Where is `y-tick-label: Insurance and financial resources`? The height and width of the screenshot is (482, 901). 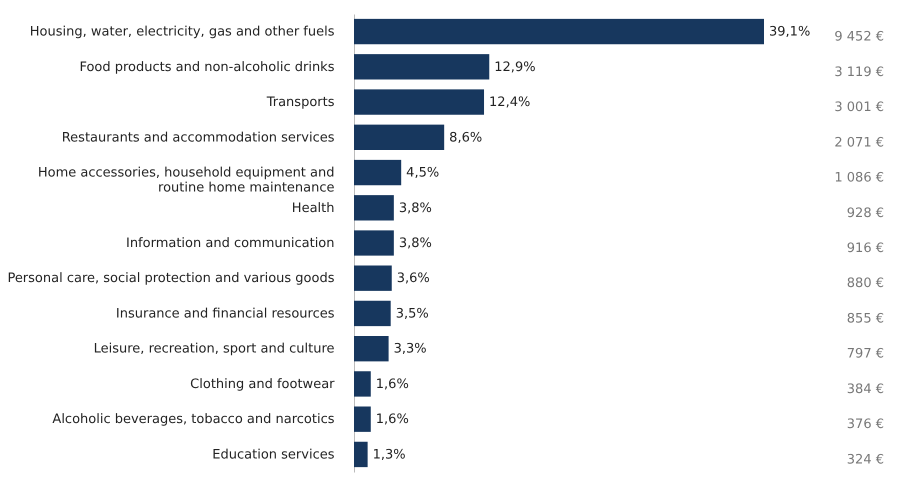 y-tick-label: Insurance and financial resources is located at coordinates (225, 314).